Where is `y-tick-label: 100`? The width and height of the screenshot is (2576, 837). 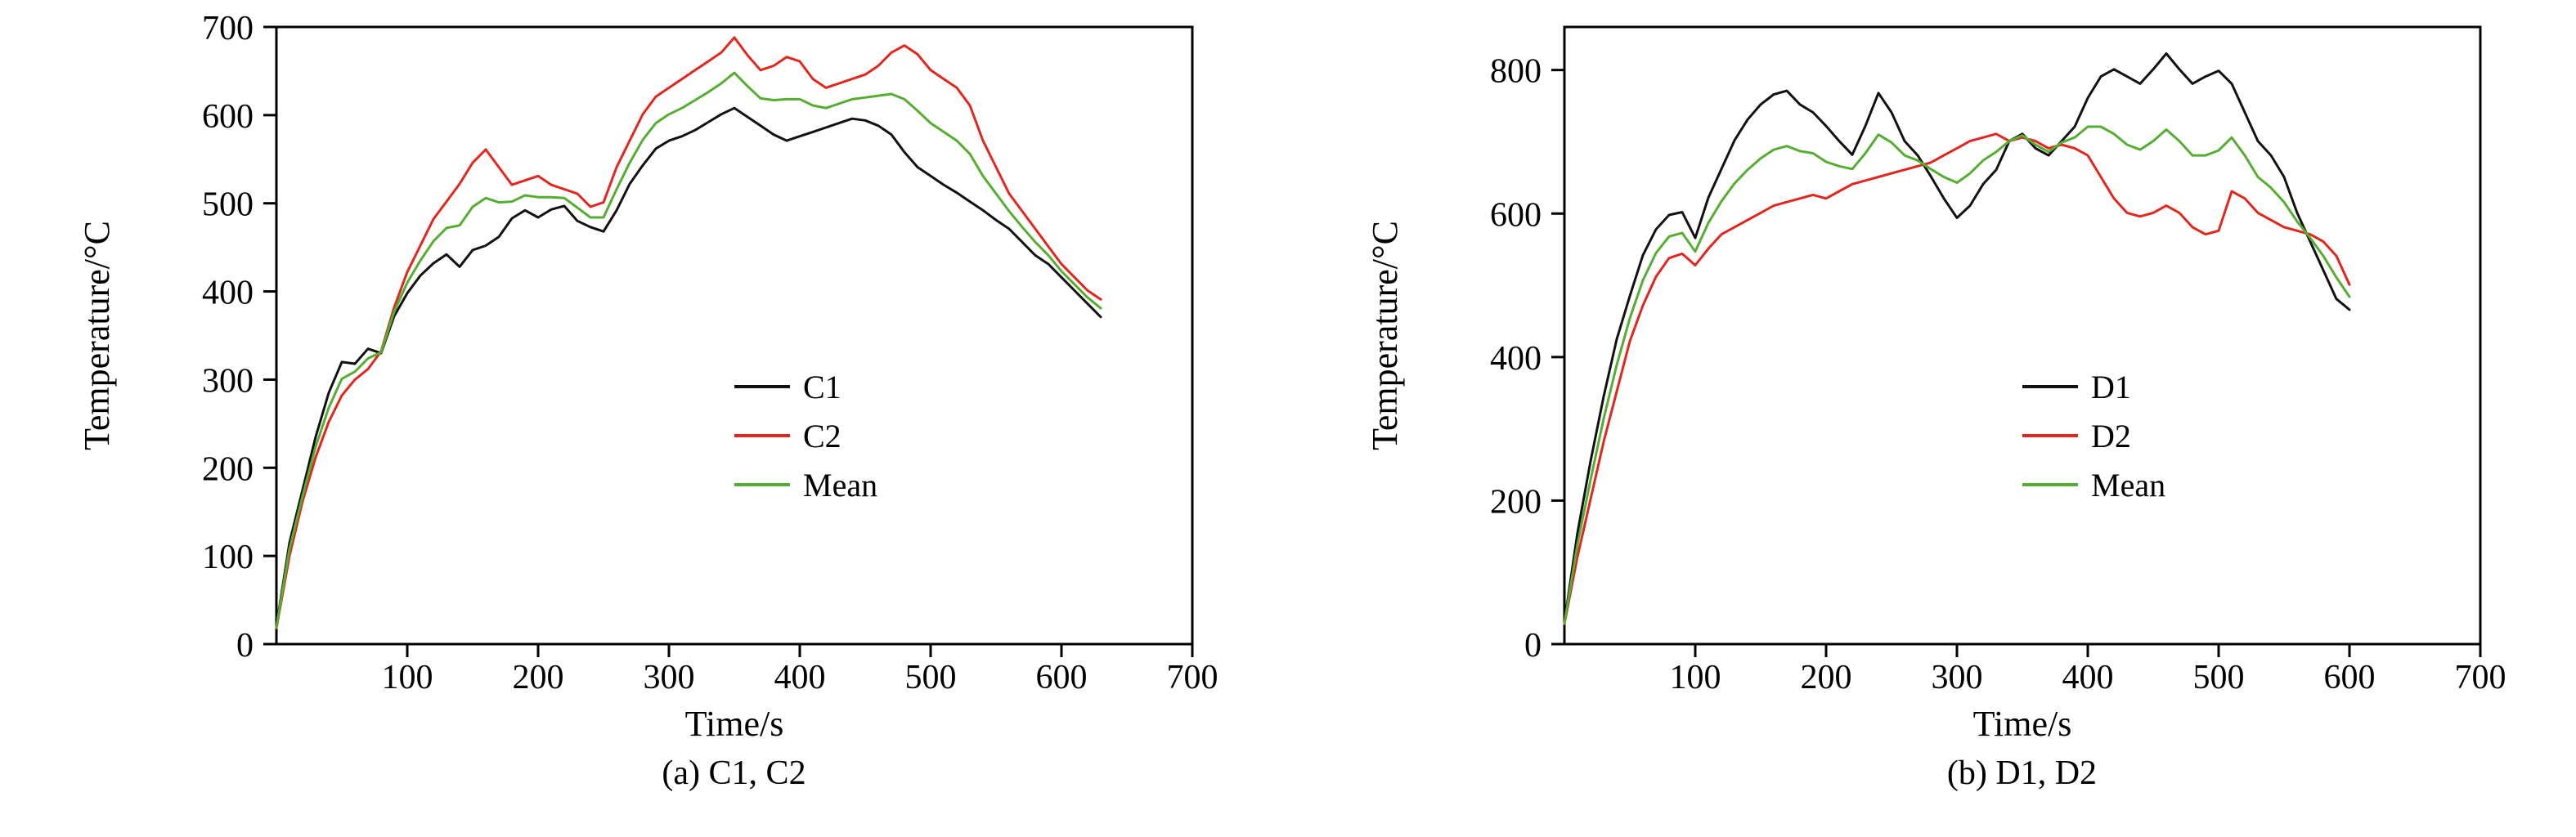
y-tick-label: 100 is located at coordinates (228, 557).